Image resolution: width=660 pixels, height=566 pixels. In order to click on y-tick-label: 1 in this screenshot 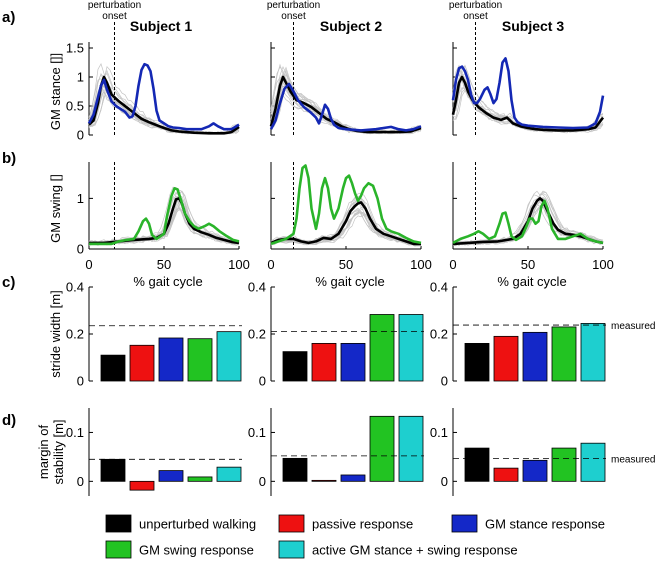, I will do `click(80, 77)`.